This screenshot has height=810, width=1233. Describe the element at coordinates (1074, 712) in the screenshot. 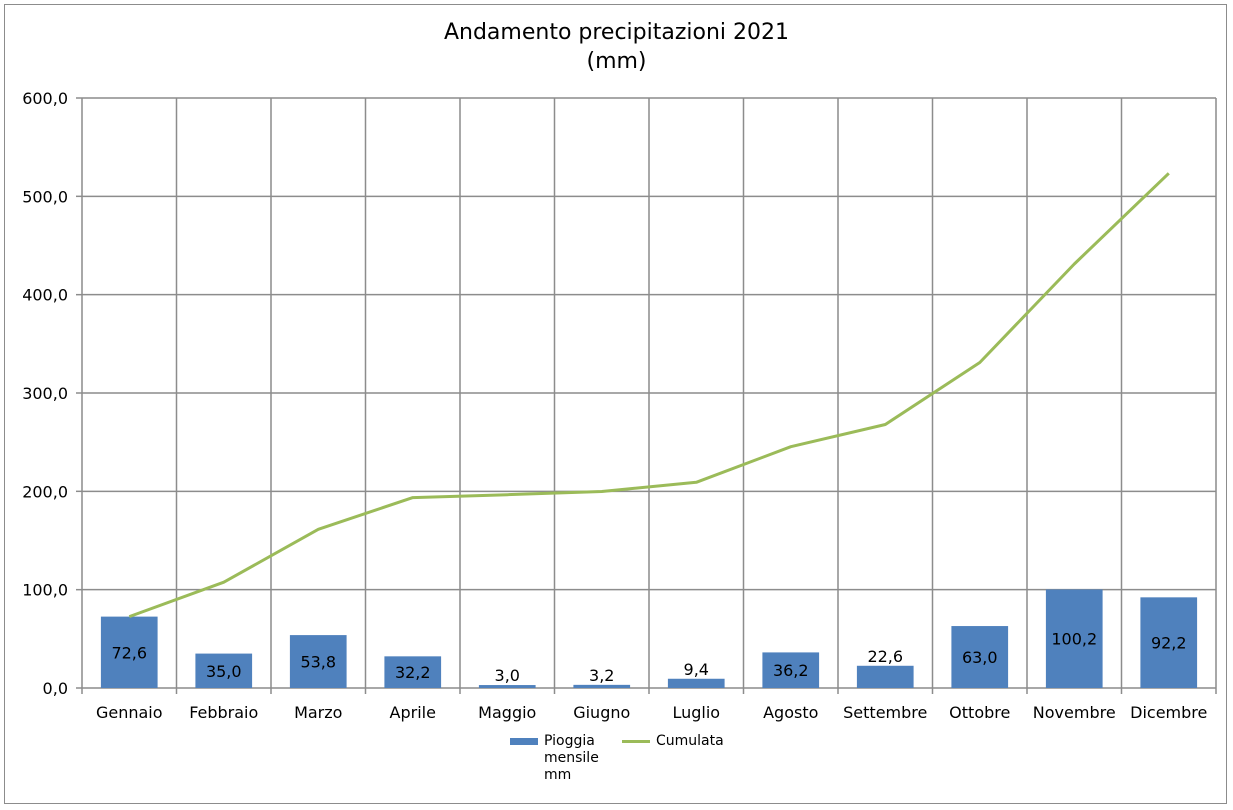

I see `x-tick-label: Novembre` at that location.